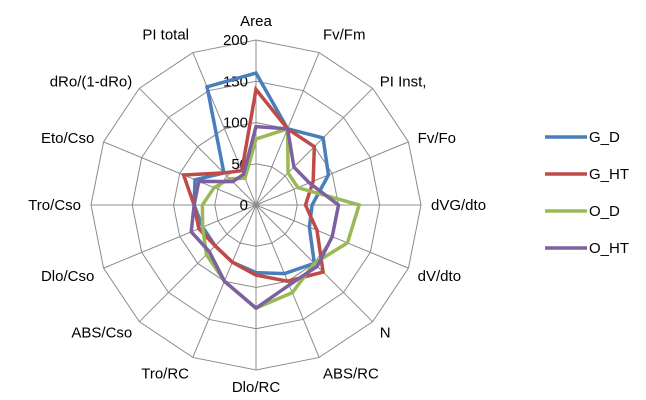  Describe the element at coordinates (235, 40) in the screenshot. I see `tick-label: 200` at that location.